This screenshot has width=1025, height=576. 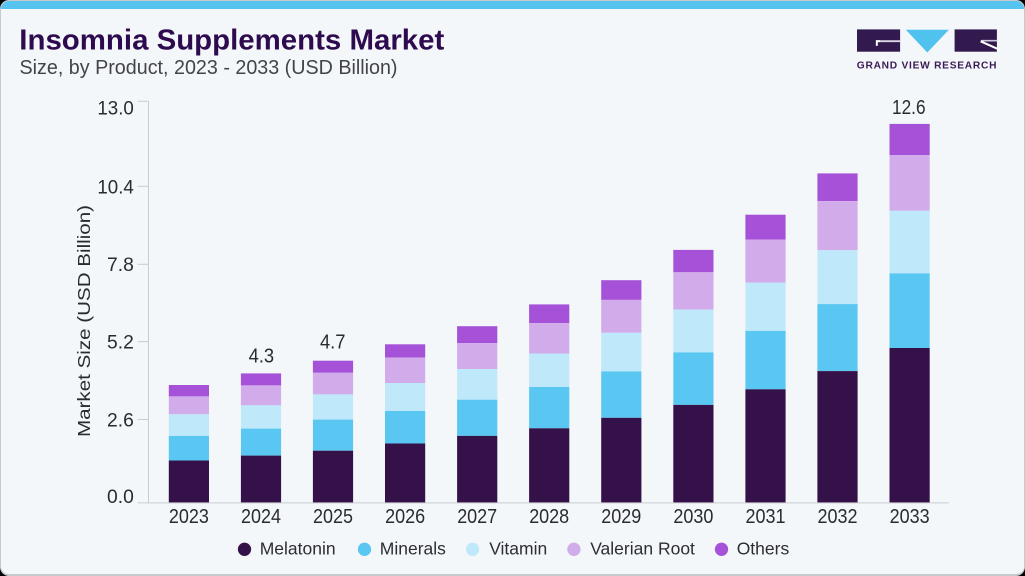 What do you see at coordinates (120, 265) in the screenshot?
I see `svg-text: 7.8` at bounding box center [120, 265].